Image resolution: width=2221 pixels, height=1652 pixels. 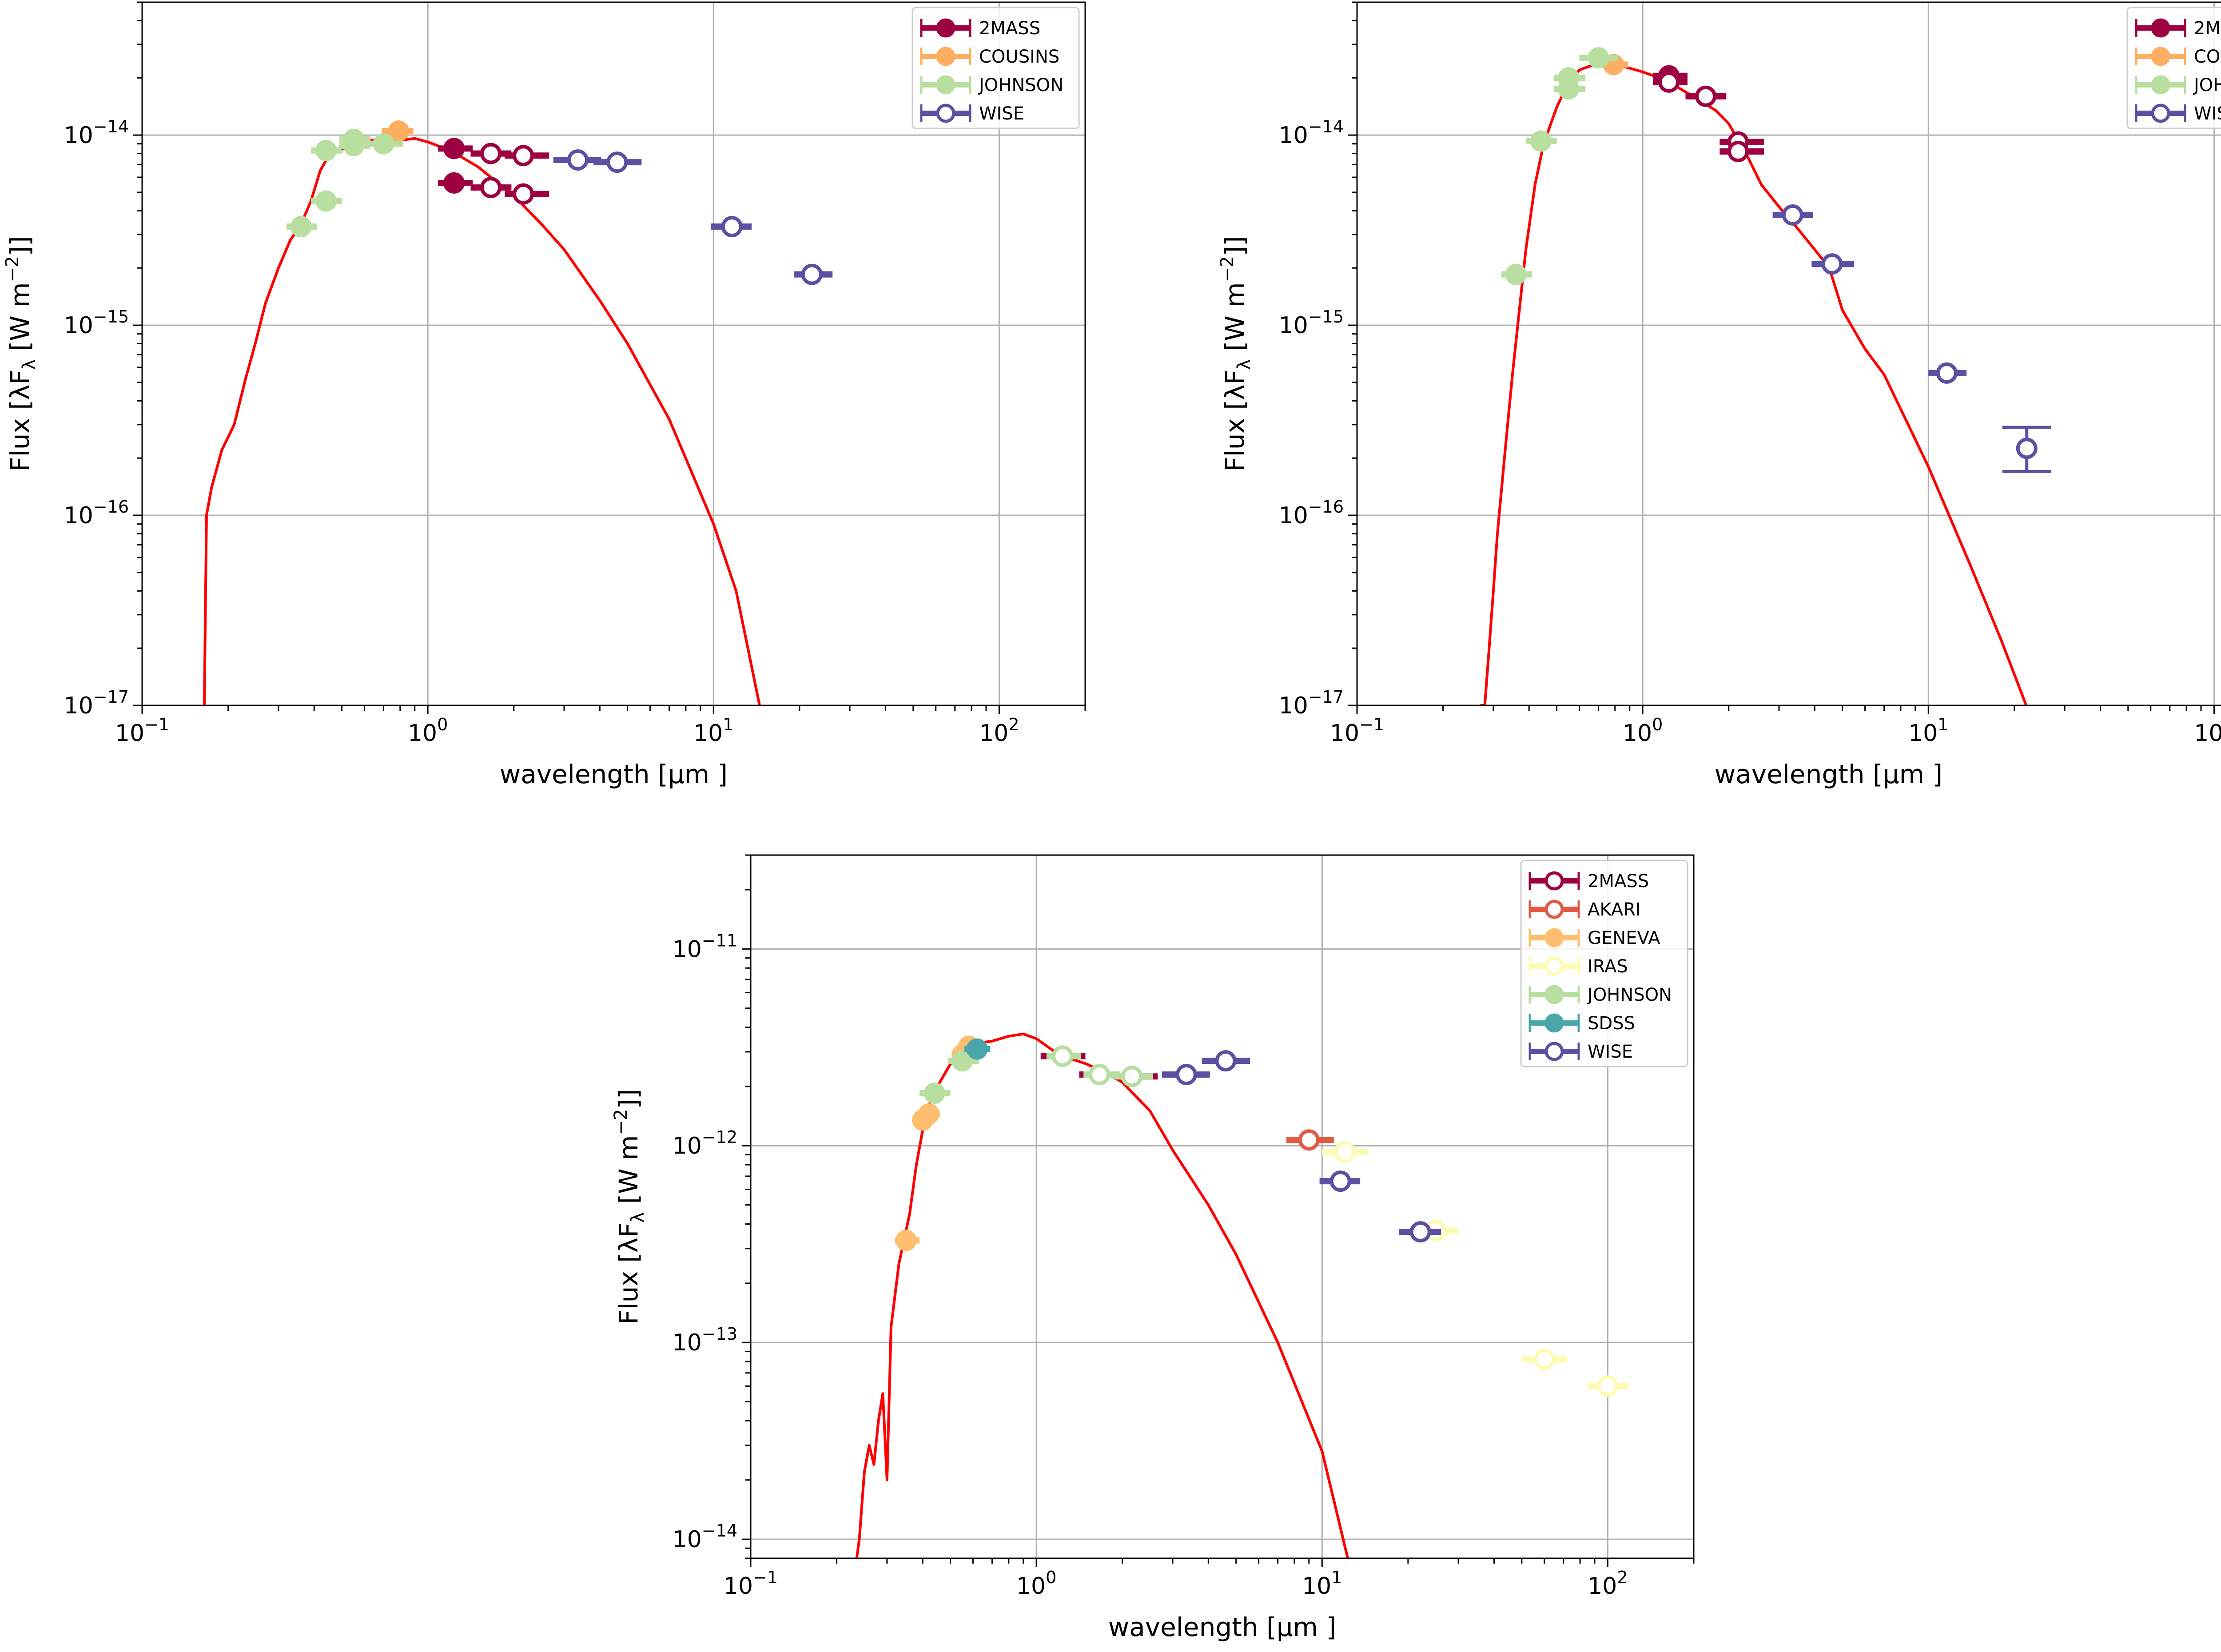 I want to click on legend-entry-2mass: 2MASS, so click(x=2178, y=28).